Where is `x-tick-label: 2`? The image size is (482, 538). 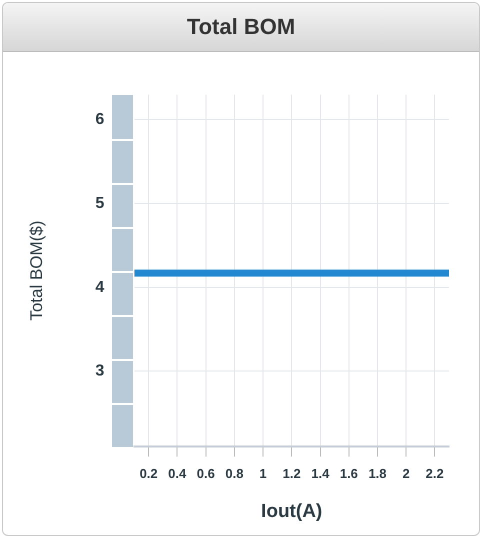 x-tick-label: 2 is located at coordinates (406, 473).